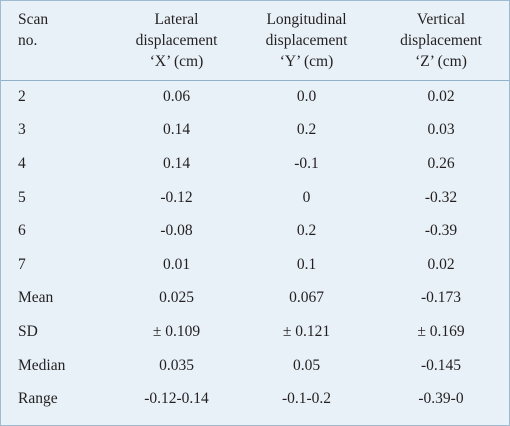 This screenshot has height=426, width=510. I want to click on table-row: Range -0.12-0.14 -0.1-0.2 -0.39-0, so click(255, 399).